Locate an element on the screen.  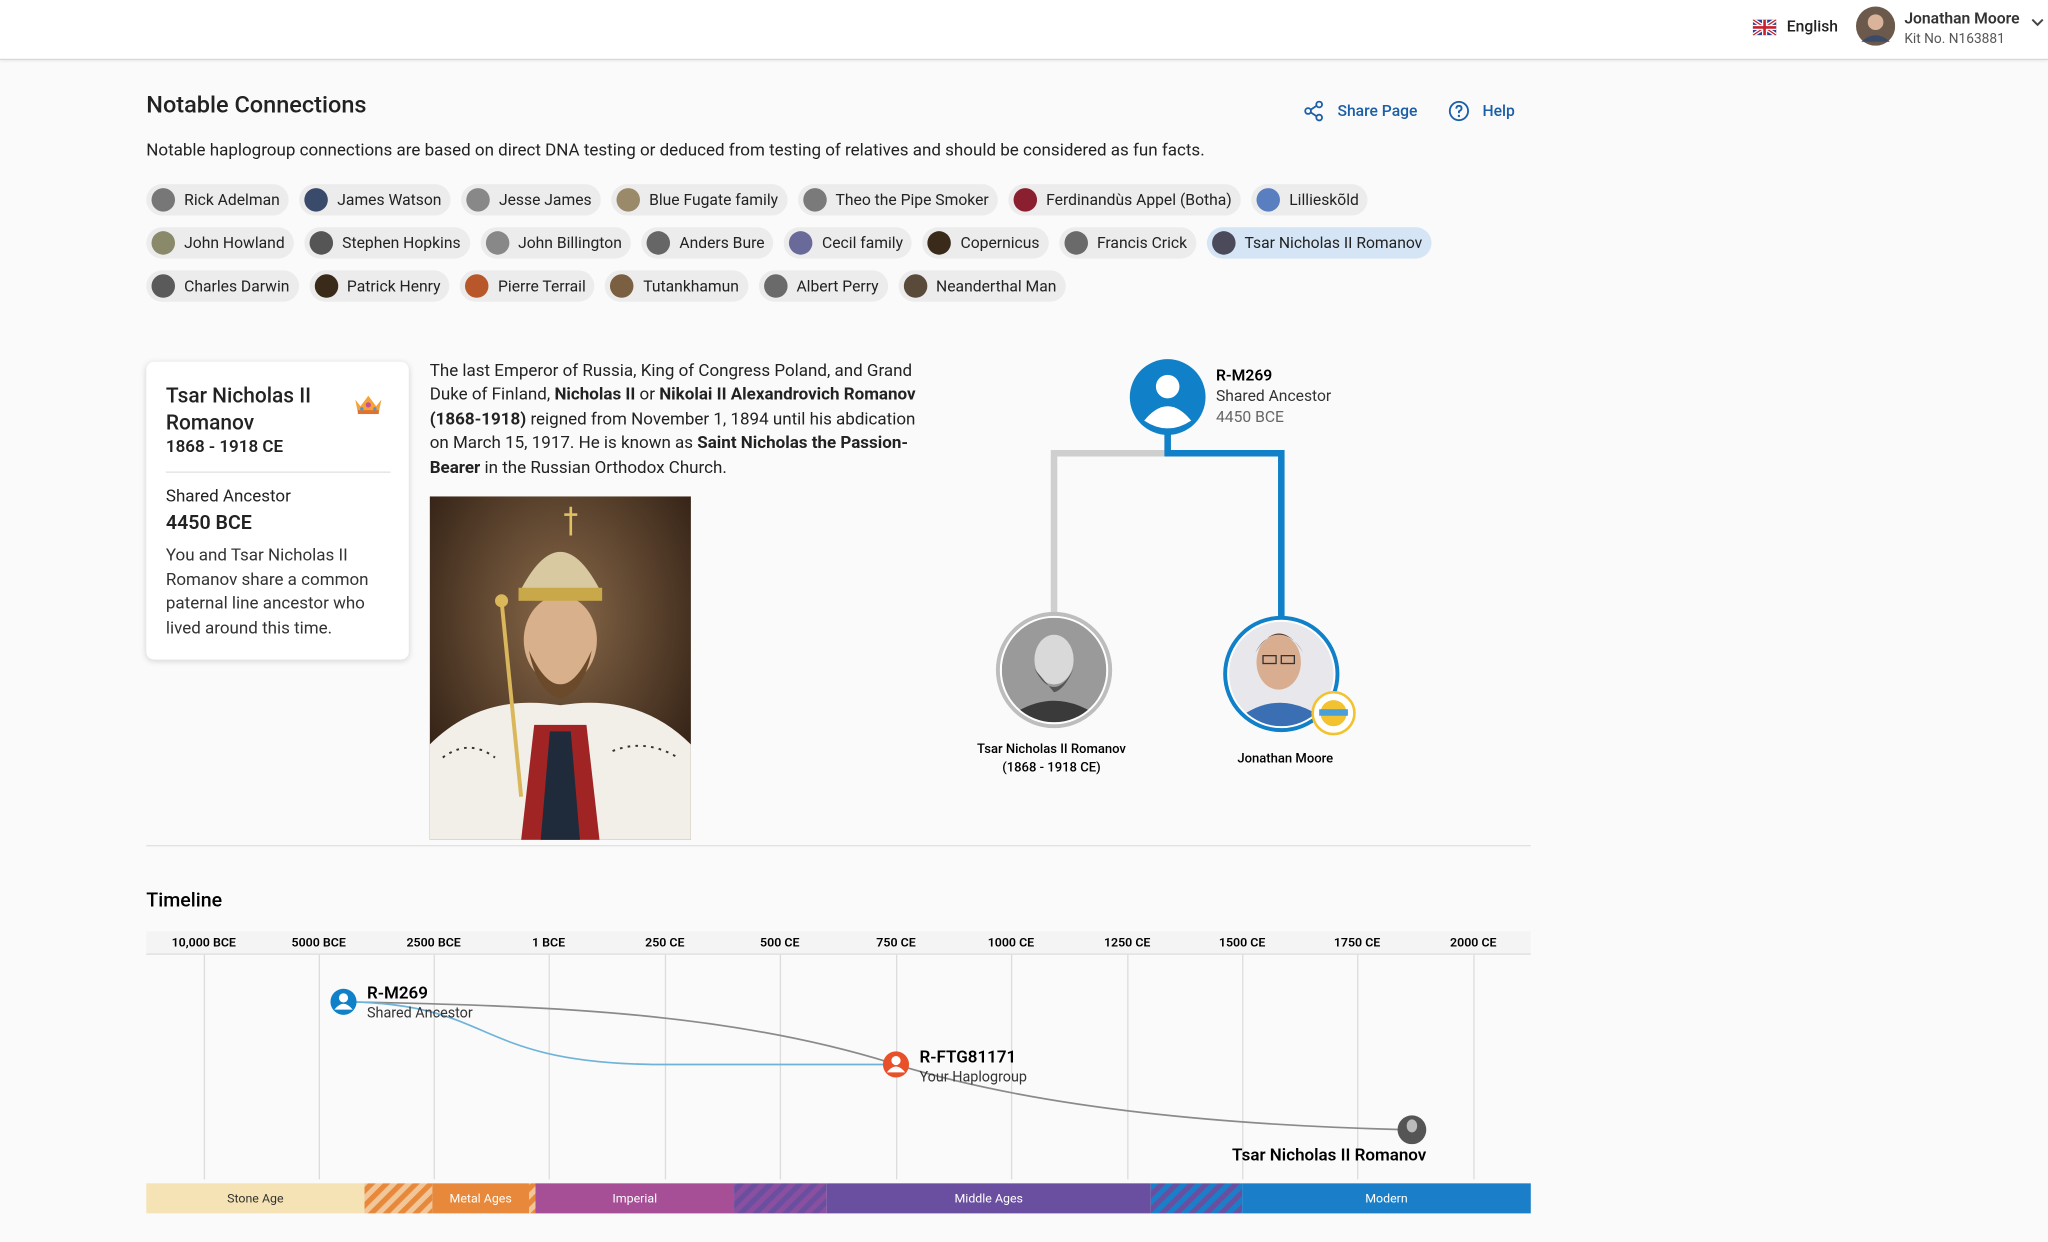
chip: Lillieskõld is located at coordinates (1309, 200).